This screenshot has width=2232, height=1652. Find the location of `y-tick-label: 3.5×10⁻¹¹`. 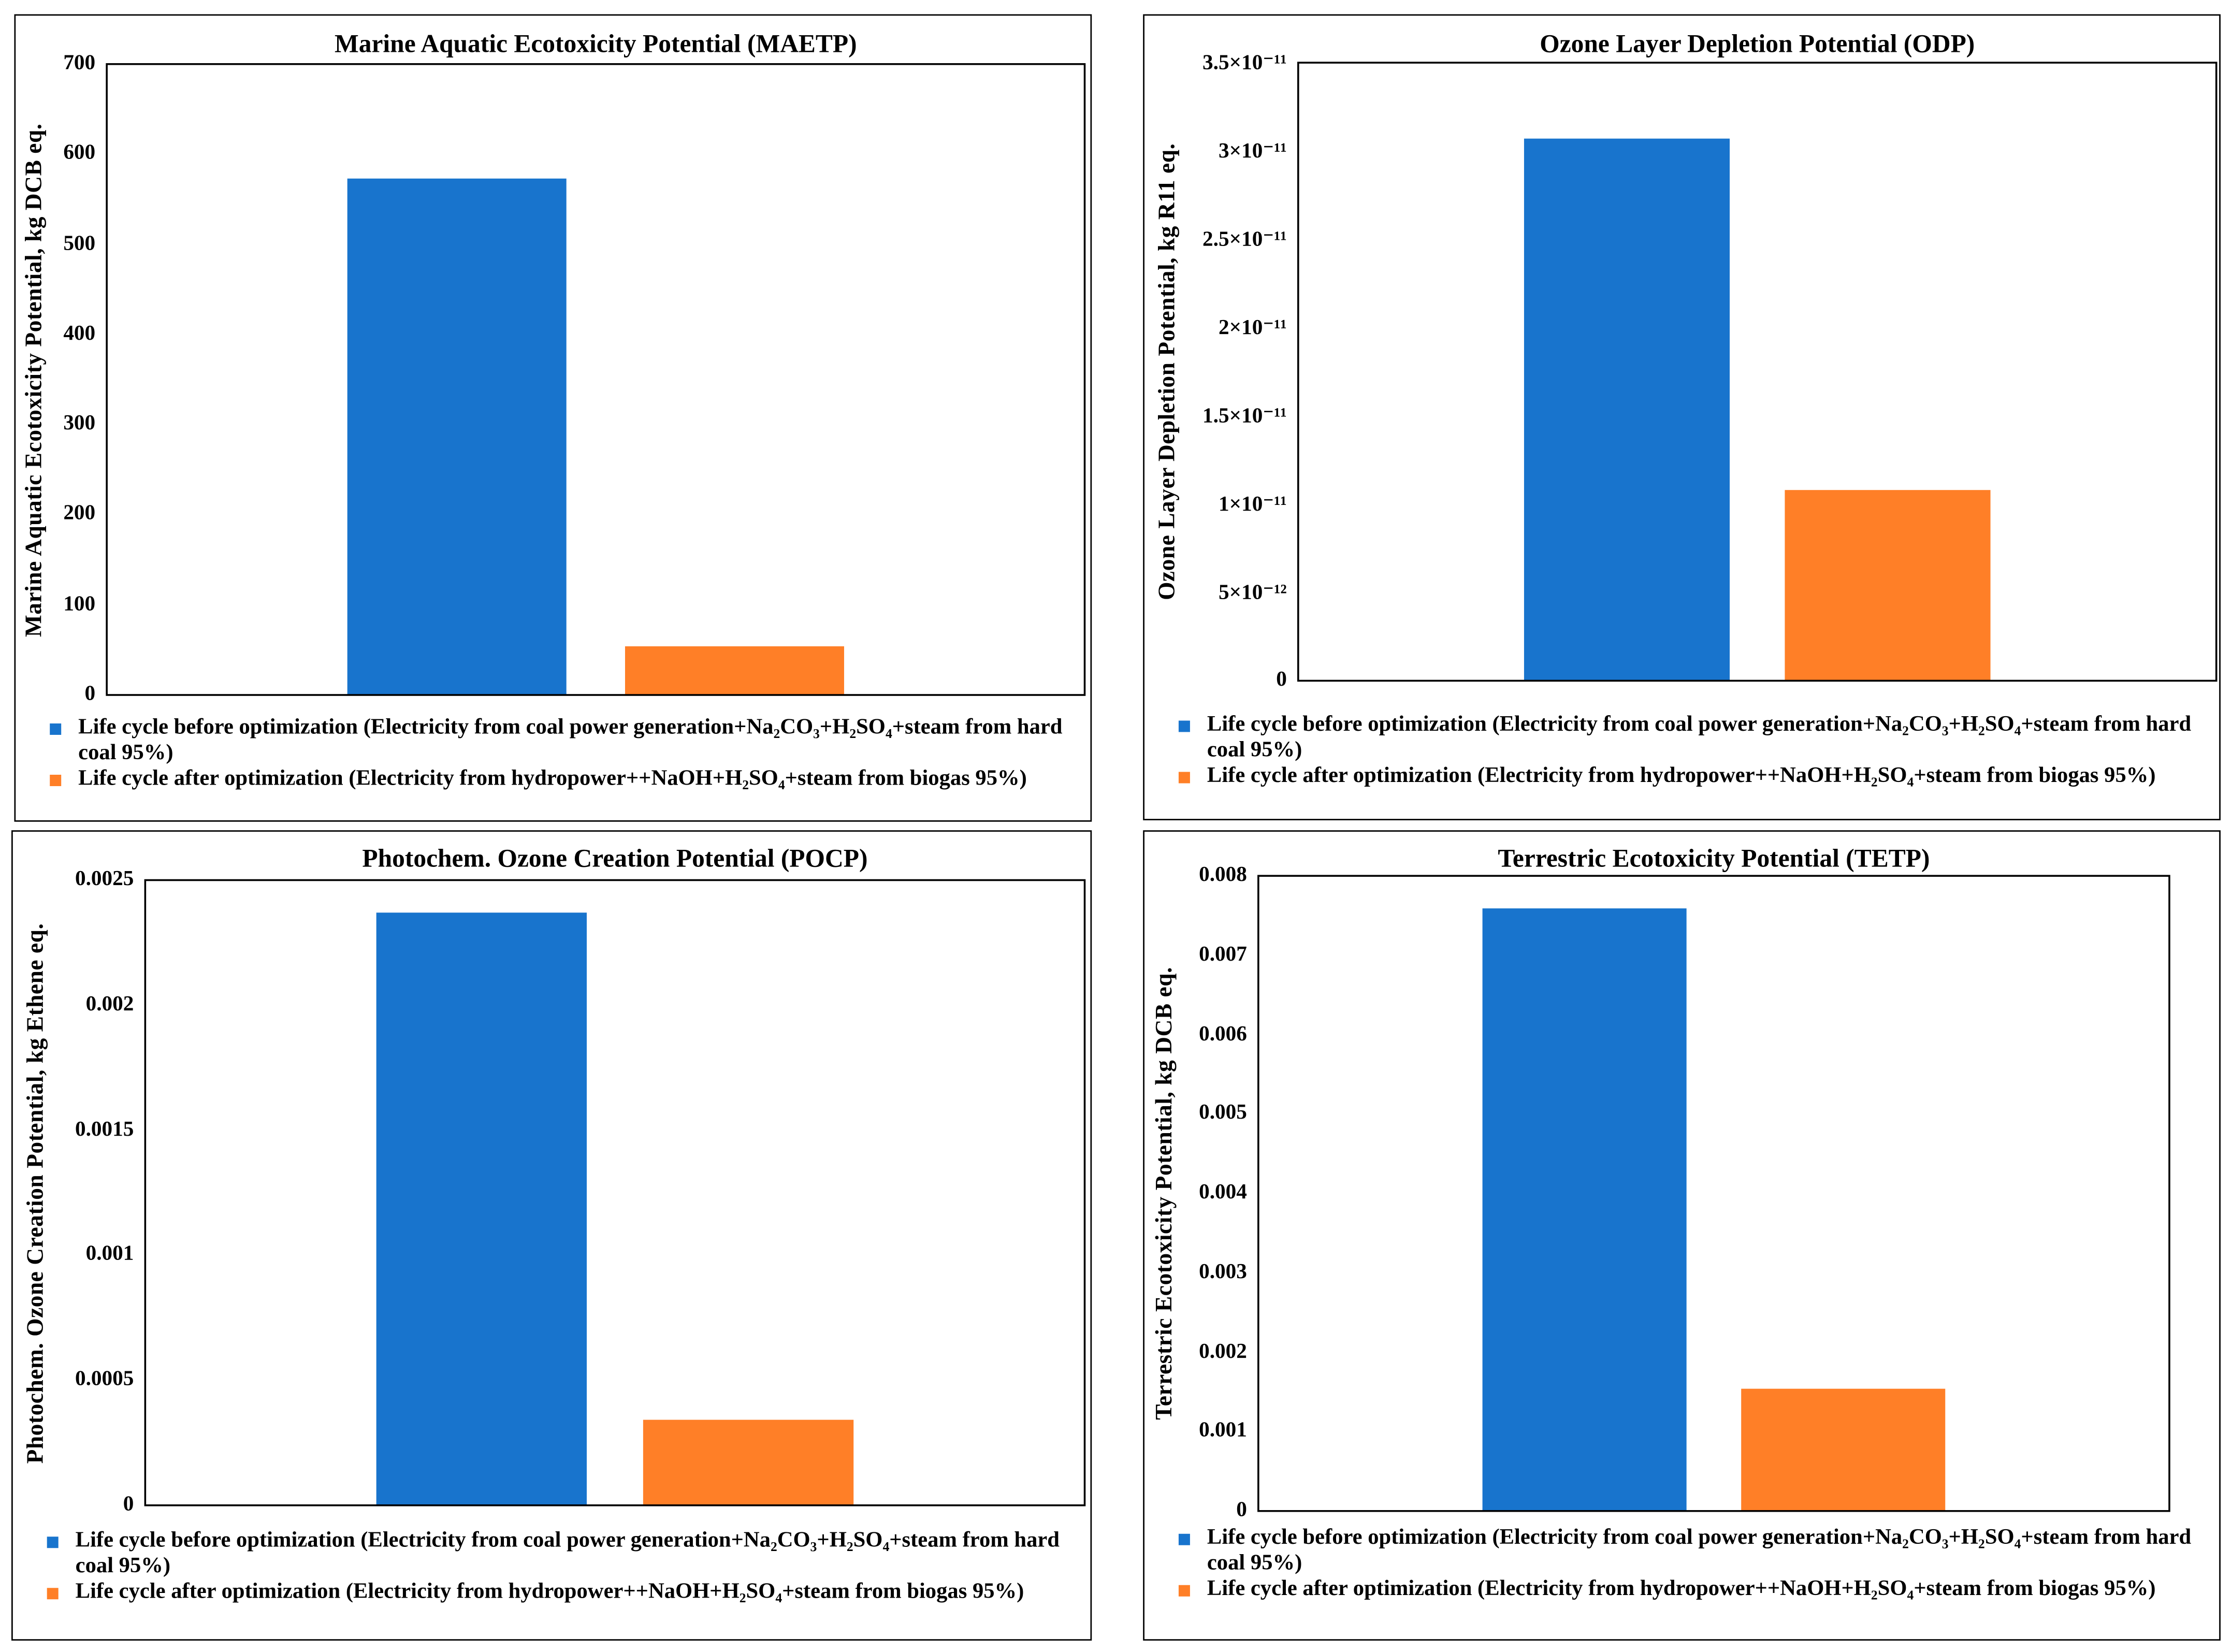

y-tick-label: 3.5×10⁻¹¹ is located at coordinates (1244, 63).